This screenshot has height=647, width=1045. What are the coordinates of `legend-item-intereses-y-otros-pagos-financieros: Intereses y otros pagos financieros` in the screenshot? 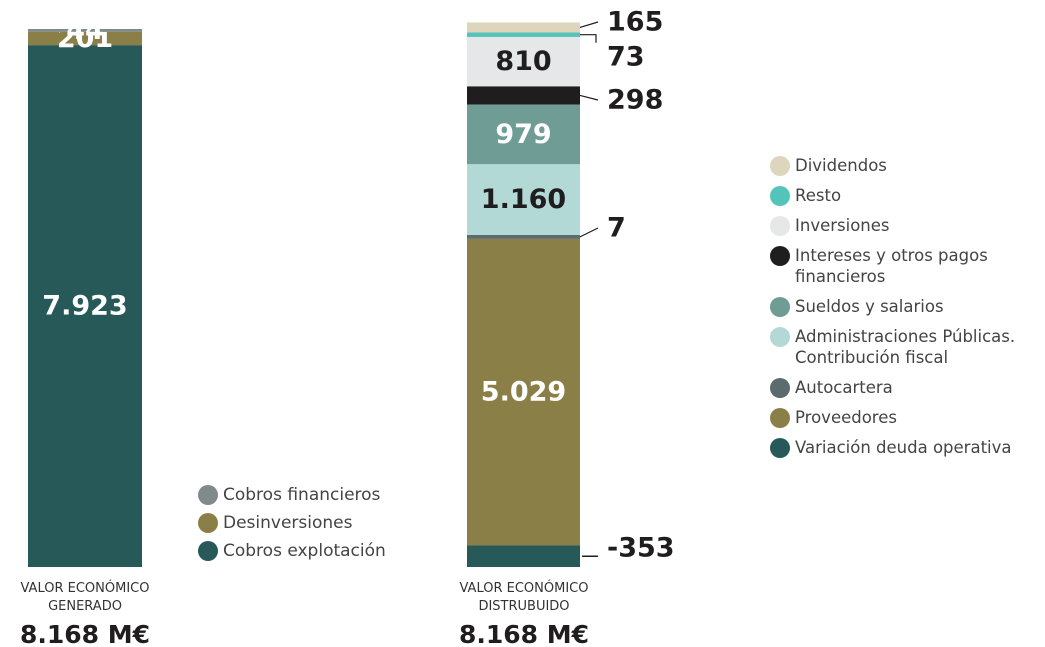 It's located at (905, 266).